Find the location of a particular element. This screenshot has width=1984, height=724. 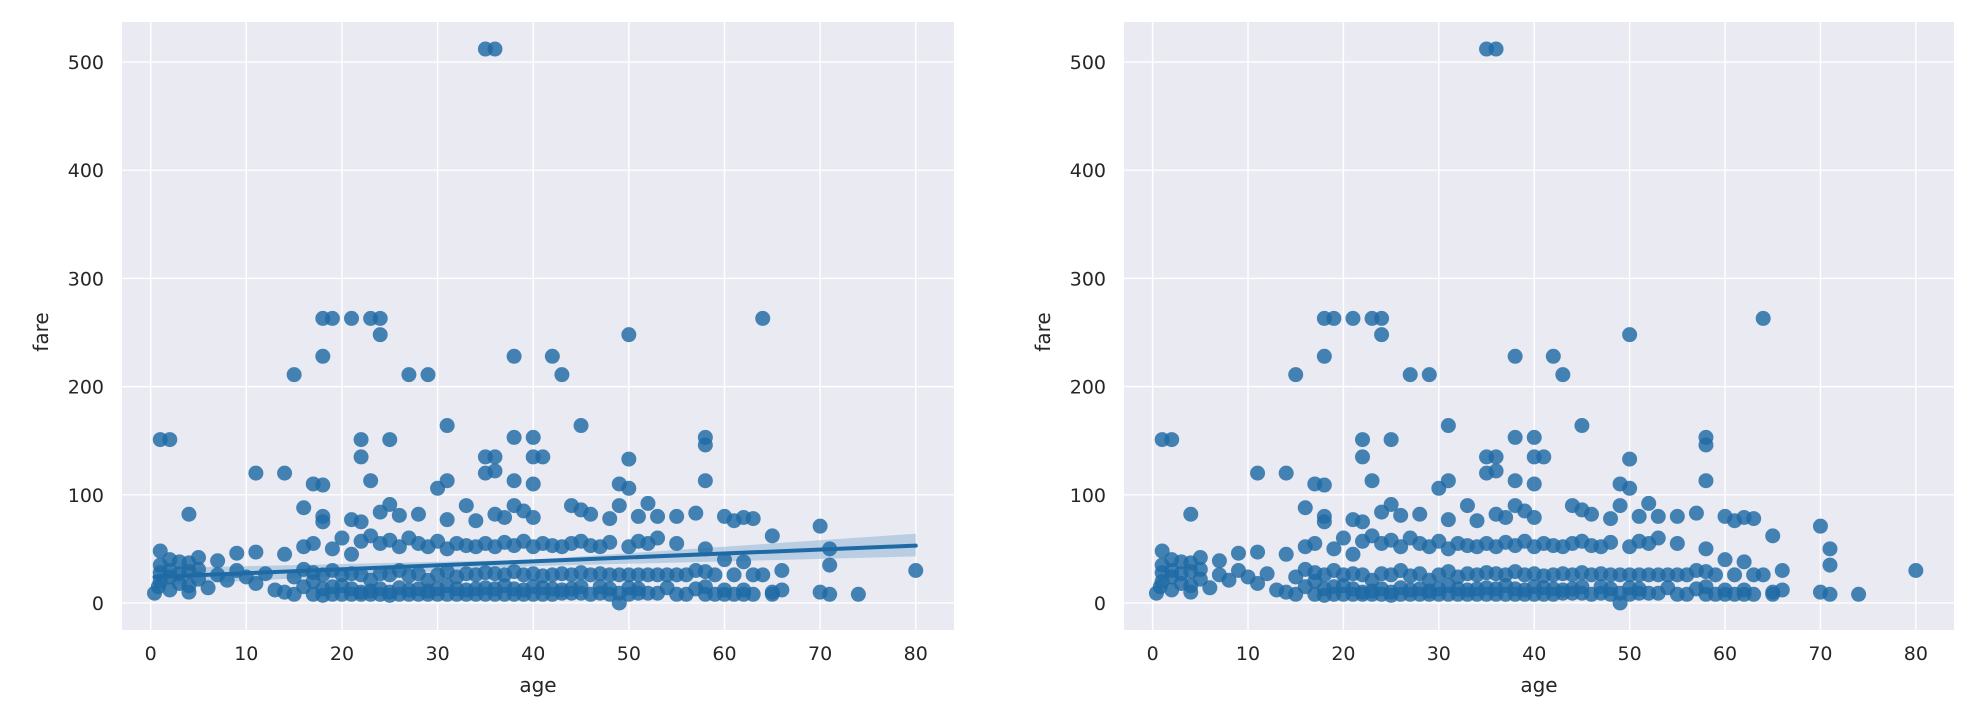

y-tick-label: 500 is located at coordinates (1088, 63).